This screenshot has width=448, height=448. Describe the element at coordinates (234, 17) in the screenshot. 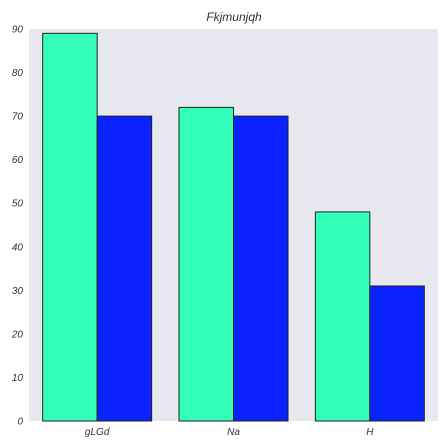

I see `chart-title: Fkjmunjqh` at that location.